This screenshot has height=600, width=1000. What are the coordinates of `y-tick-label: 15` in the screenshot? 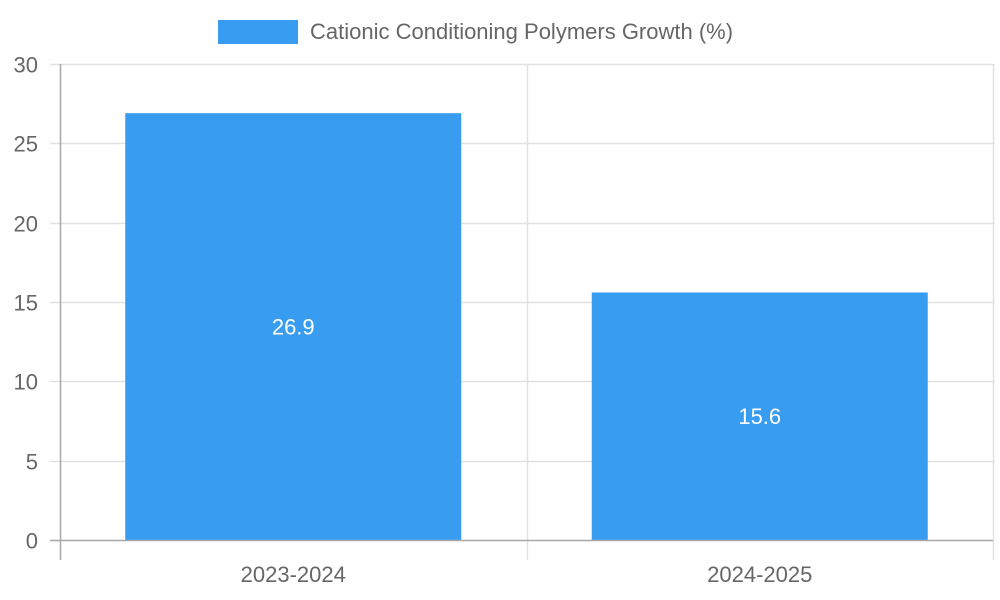 It's located at (26, 303).